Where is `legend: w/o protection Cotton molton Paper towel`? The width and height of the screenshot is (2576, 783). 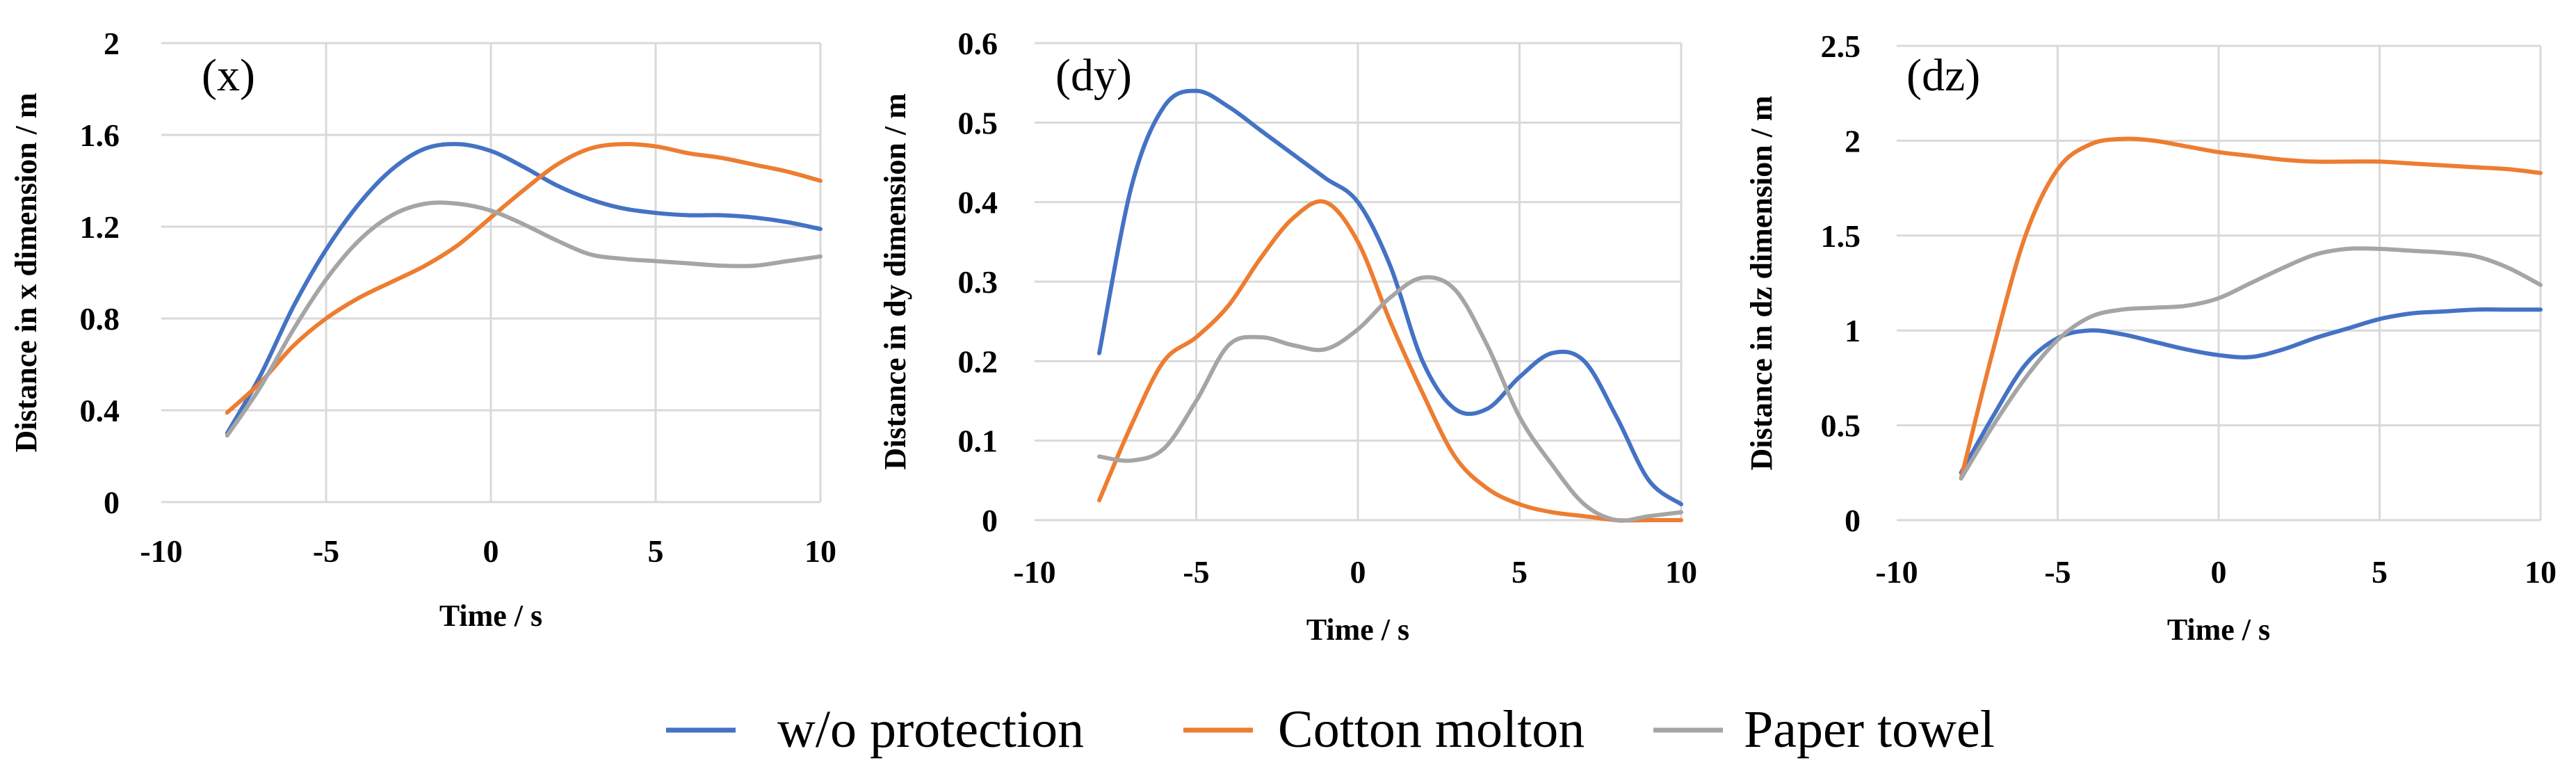
legend: w/o protection Cotton molton Paper towel is located at coordinates (1330, 729).